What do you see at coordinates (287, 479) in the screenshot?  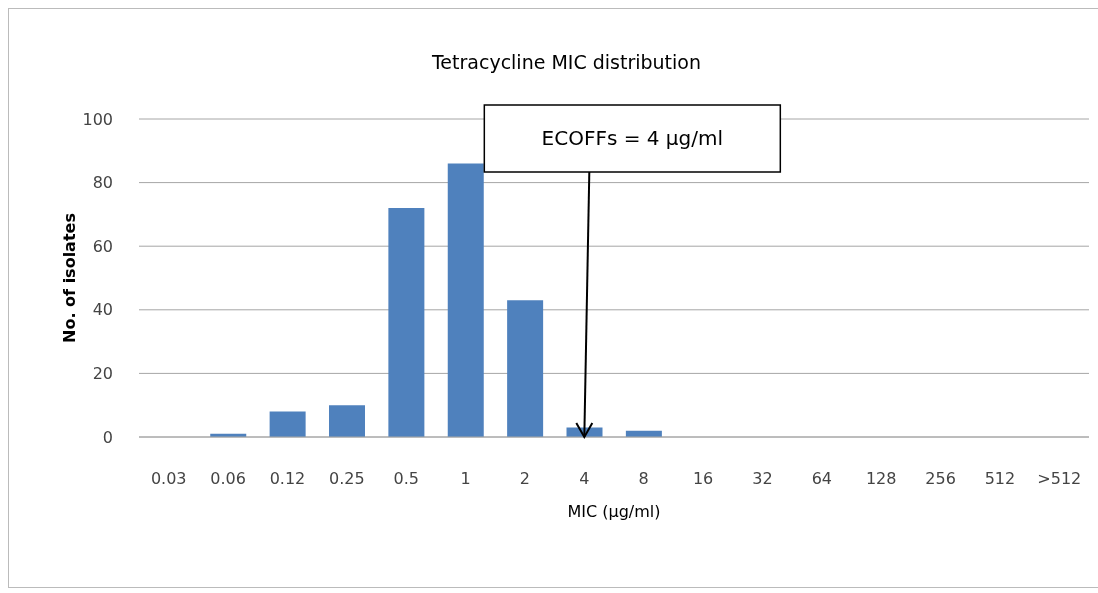 I see `x-tick-label: 0.12` at bounding box center [287, 479].